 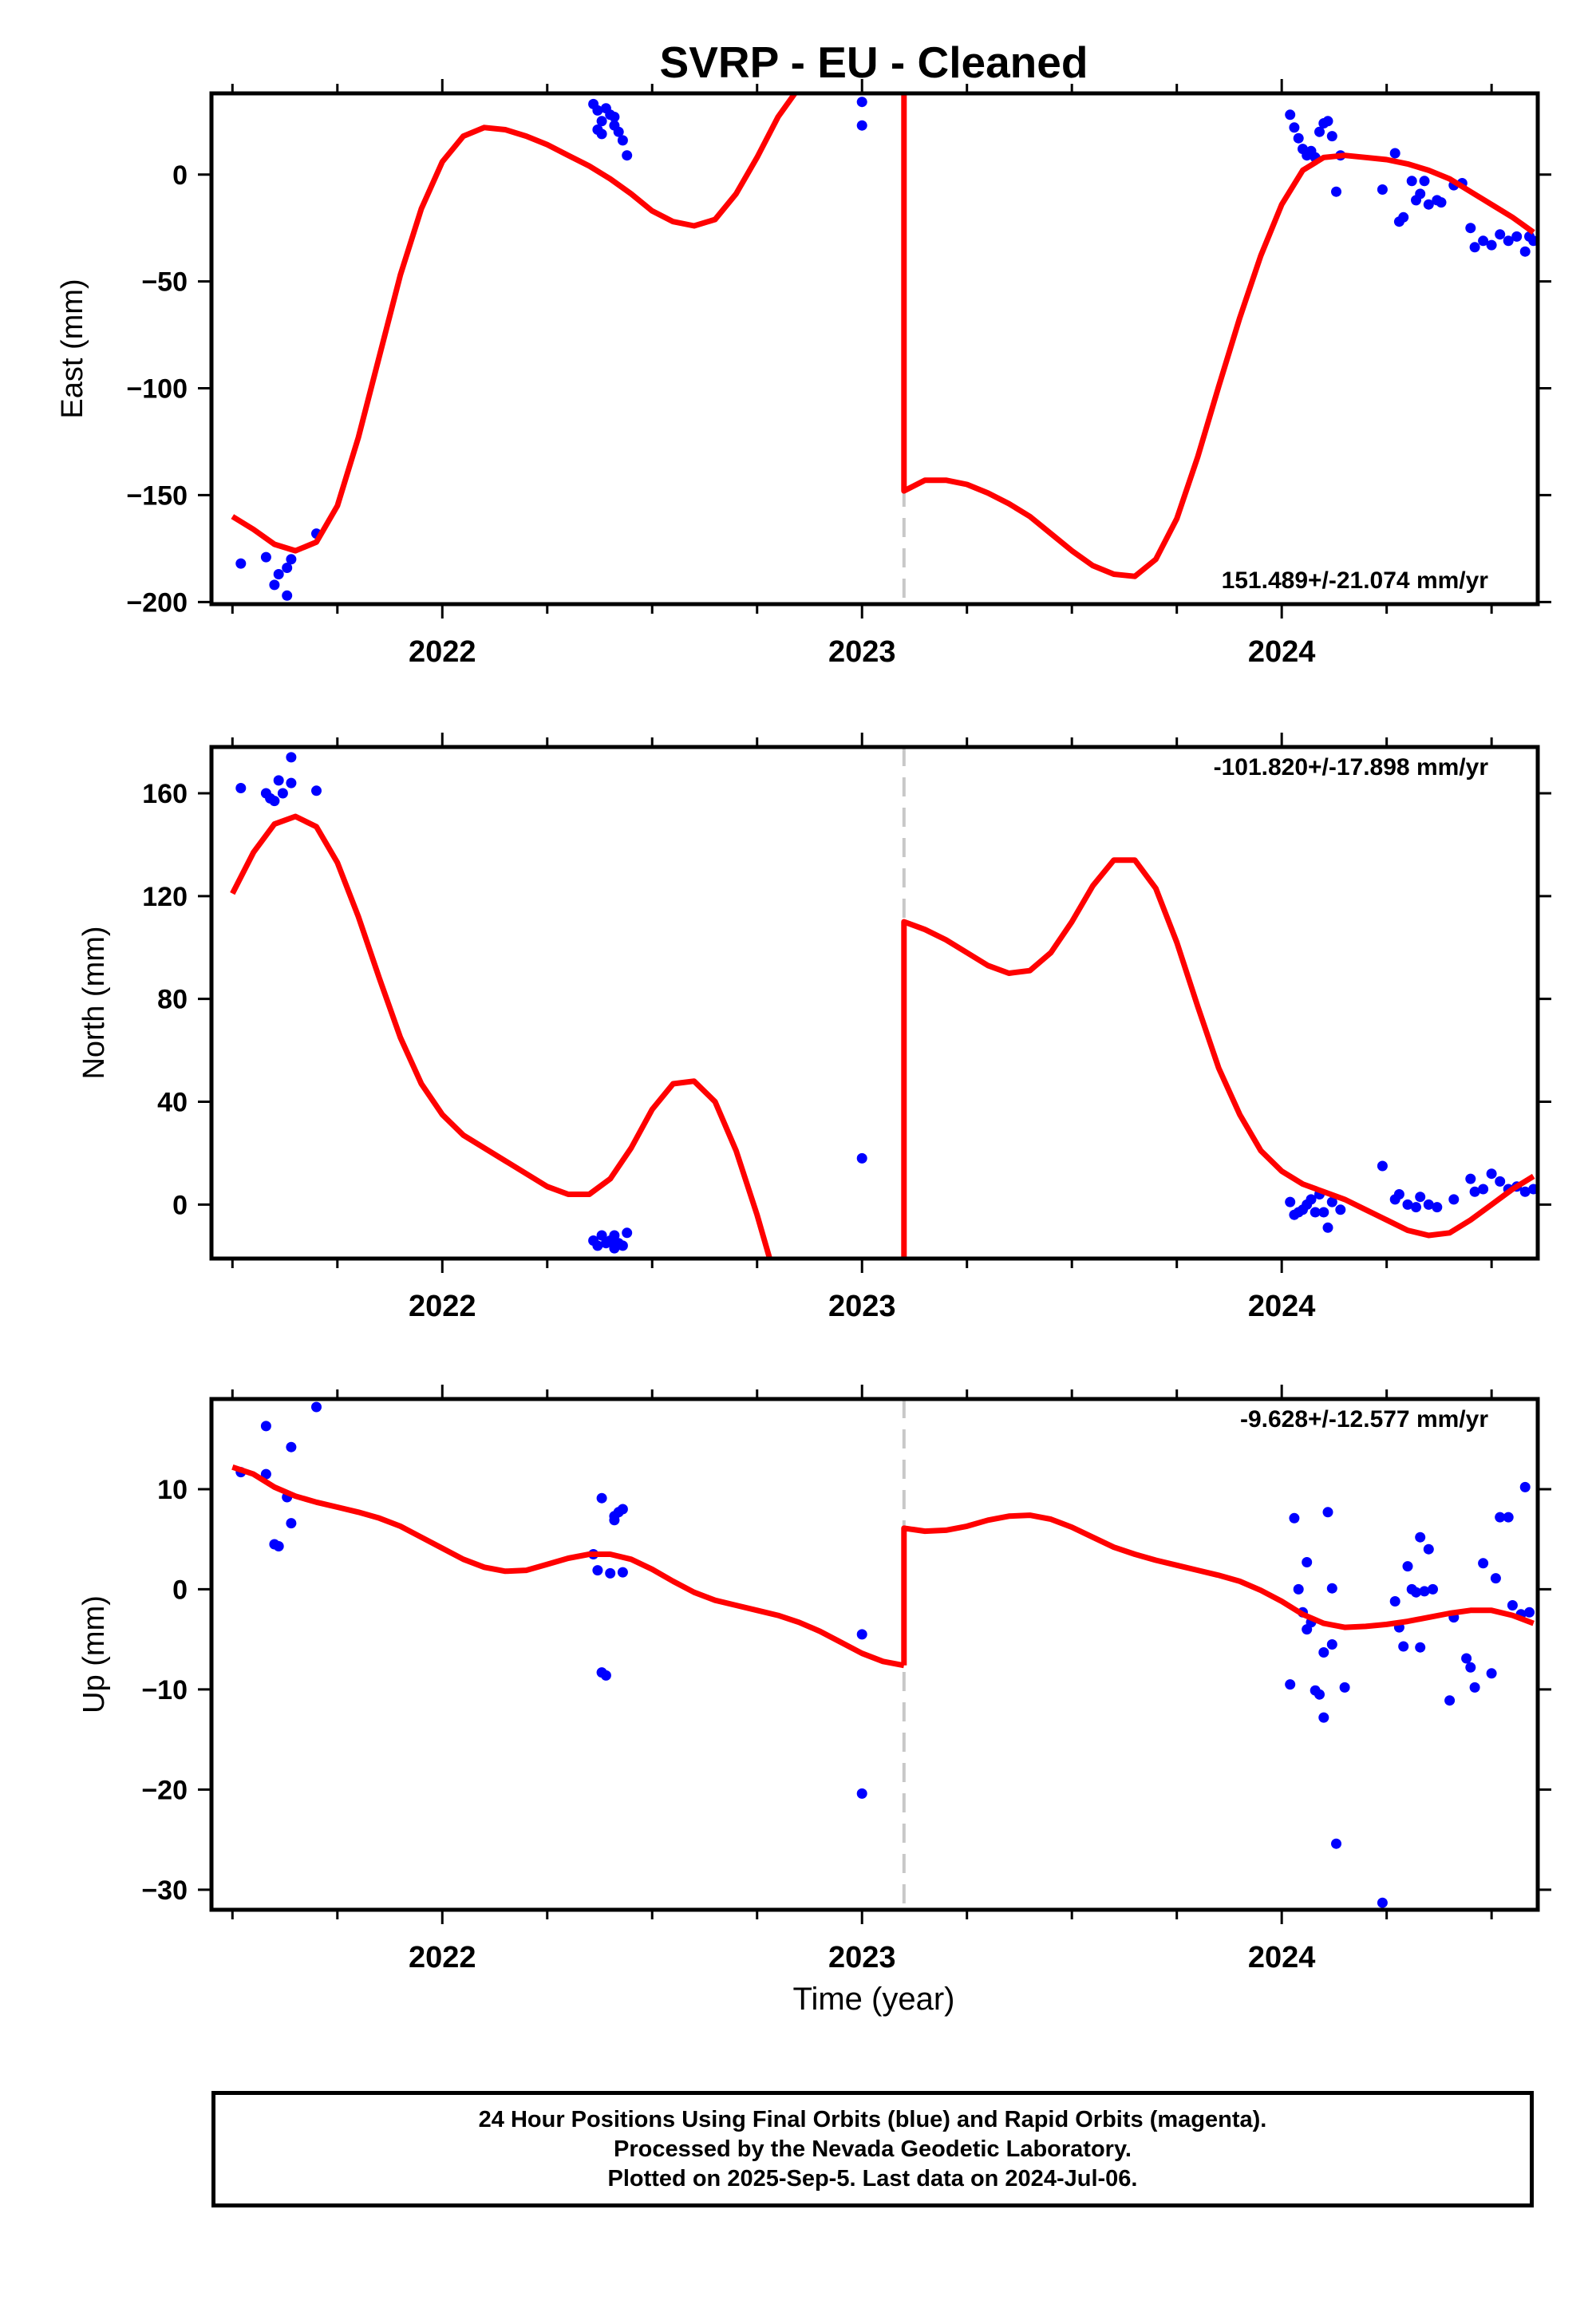 What do you see at coordinates (94, 1002) in the screenshot?
I see `y-axis-label: North (mm)` at bounding box center [94, 1002].